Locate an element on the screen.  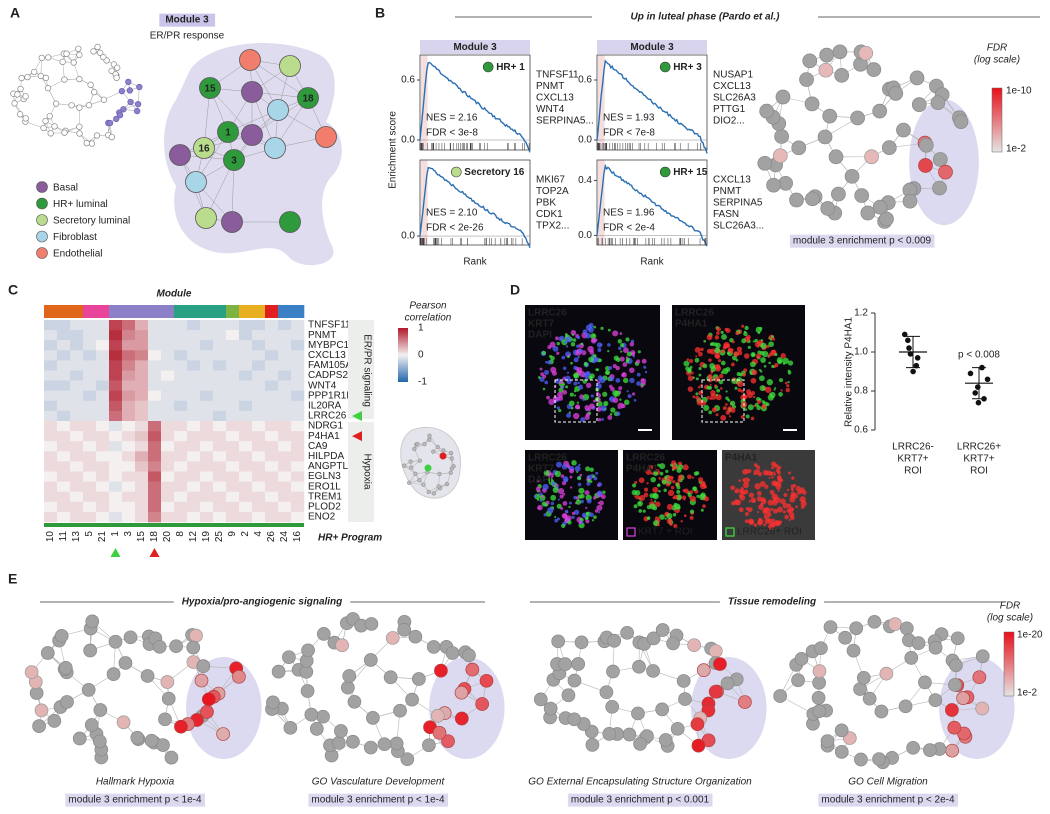
module-node is located at coordinates (326, 137).